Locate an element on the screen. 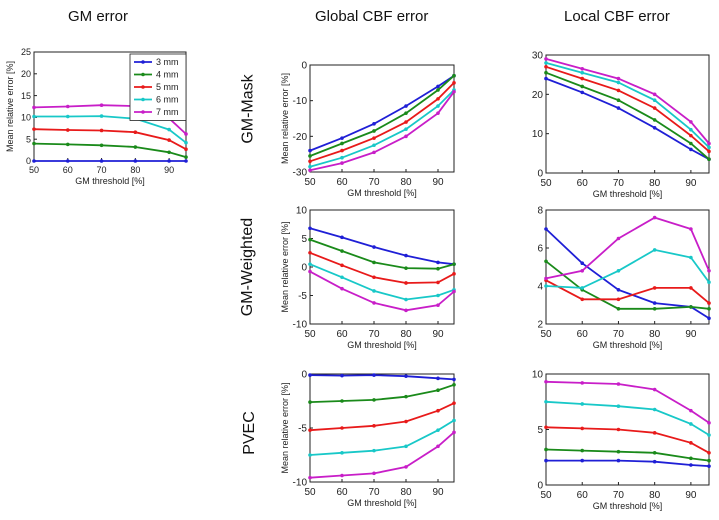  legend-marker-7-mm is located at coordinates (143, 112).